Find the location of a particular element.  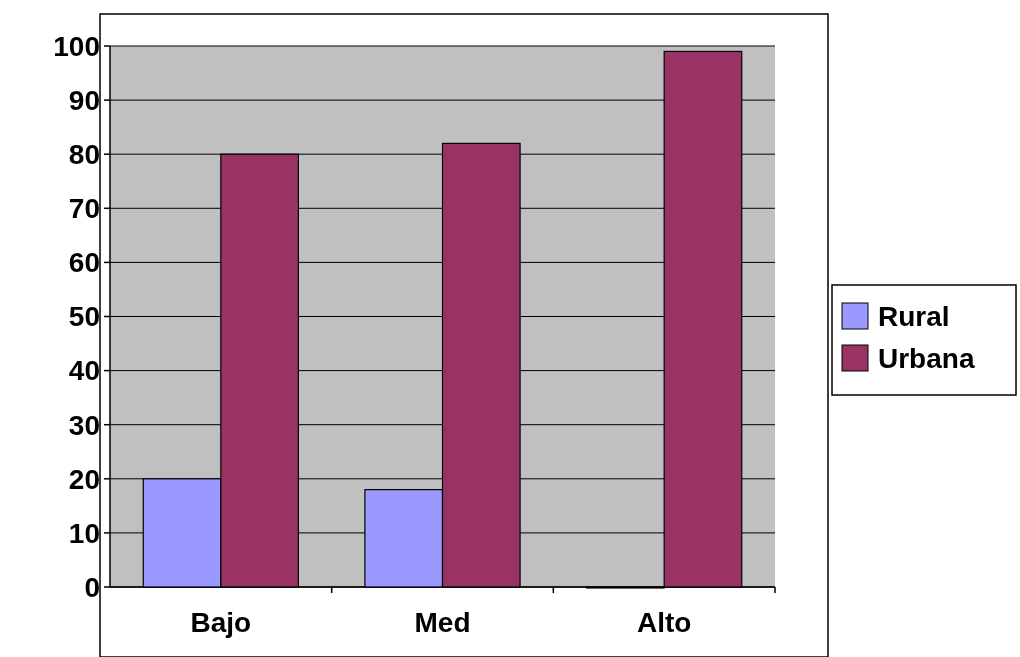

y-tick-label: 60 is located at coordinates (84, 263).